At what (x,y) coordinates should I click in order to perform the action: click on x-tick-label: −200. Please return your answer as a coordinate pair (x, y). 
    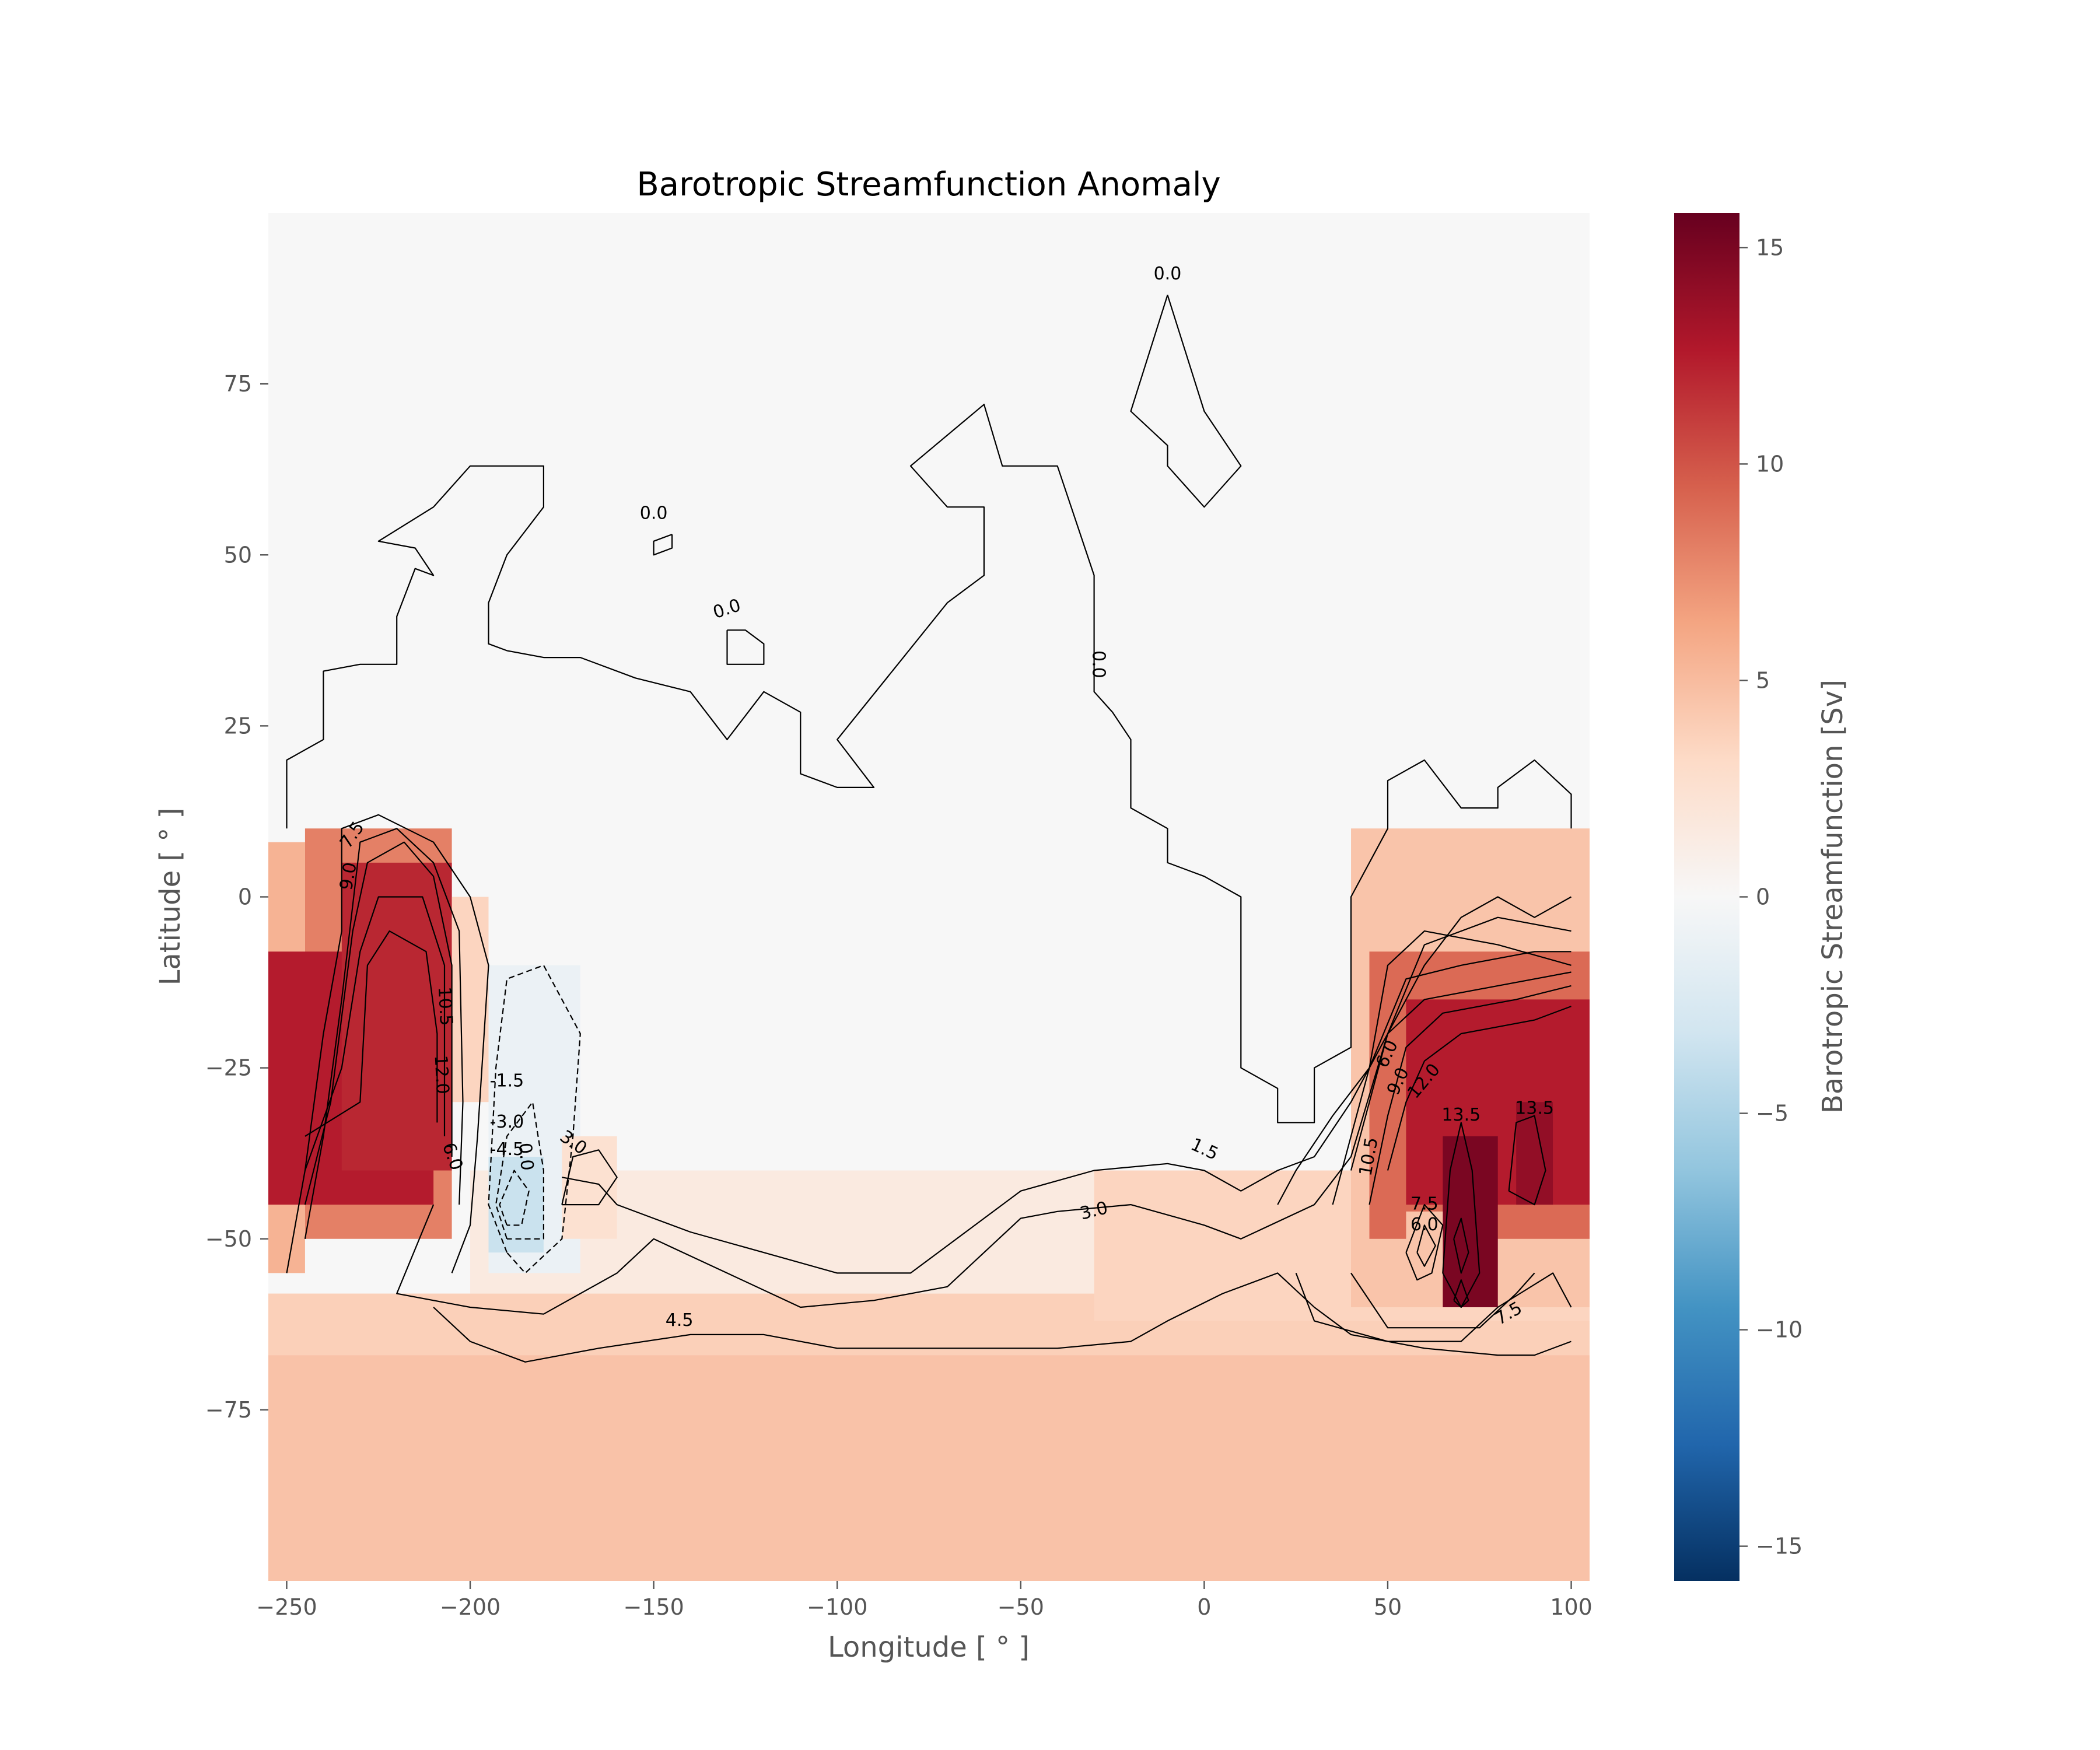
    Looking at the image, I should click on (470, 1607).